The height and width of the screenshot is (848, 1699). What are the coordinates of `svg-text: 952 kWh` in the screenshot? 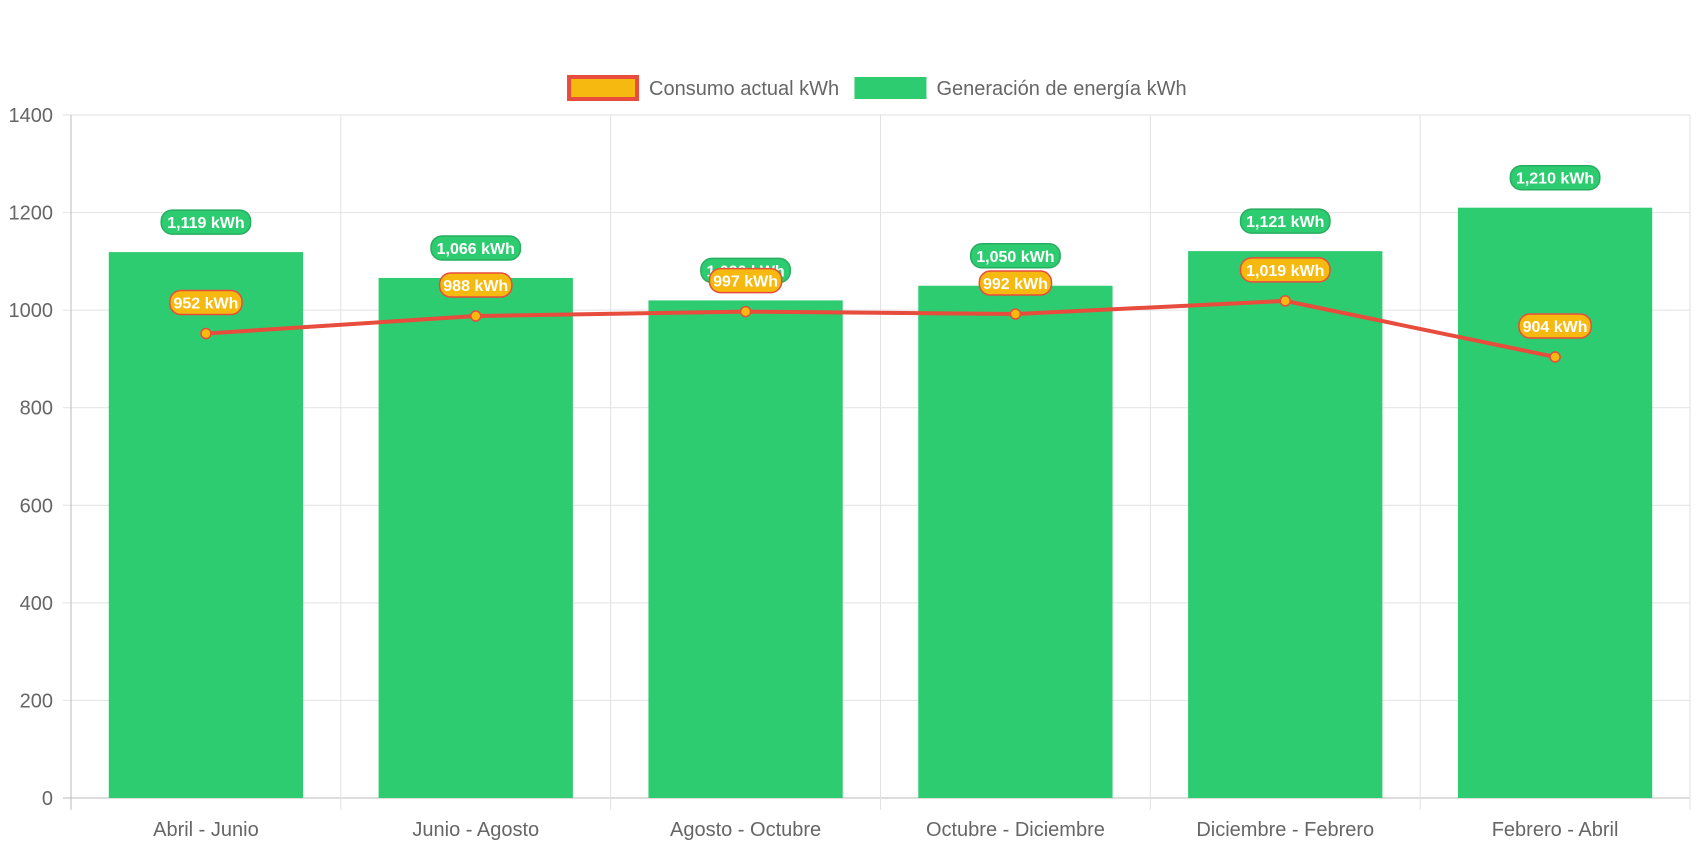 It's located at (205, 304).